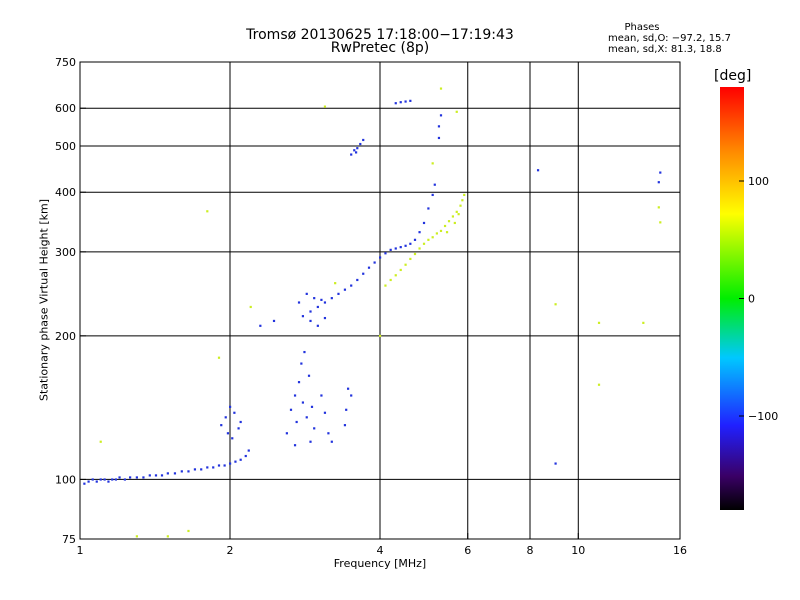 The width and height of the screenshot is (800, 600). I want to click on x-axis-ticks: 1 2 4 6 8 10 16, so click(382, 545).